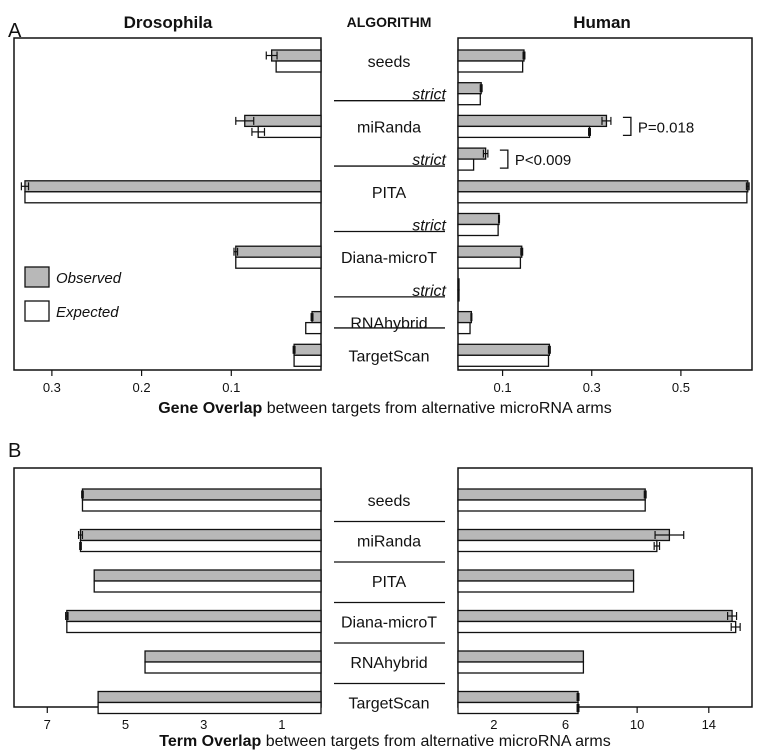 The height and width of the screenshot is (753, 758). What do you see at coordinates (543, 160) in the screenshot?
I see `significance-label: P<0.009` at bounding box center [543, 160].